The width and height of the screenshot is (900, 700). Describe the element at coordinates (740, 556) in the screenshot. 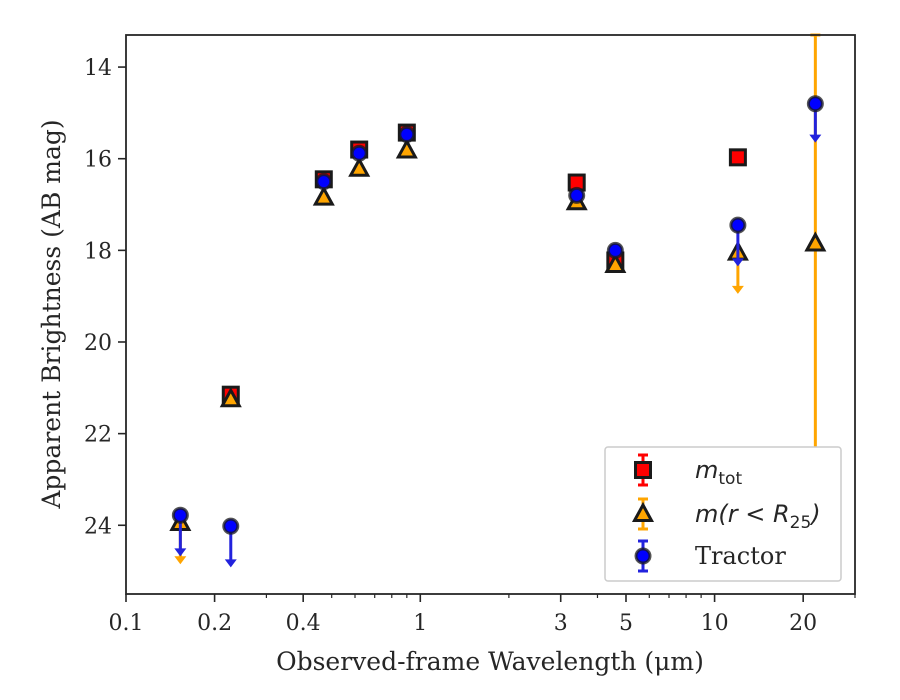

I see `legend-label: Tractor` at that location.